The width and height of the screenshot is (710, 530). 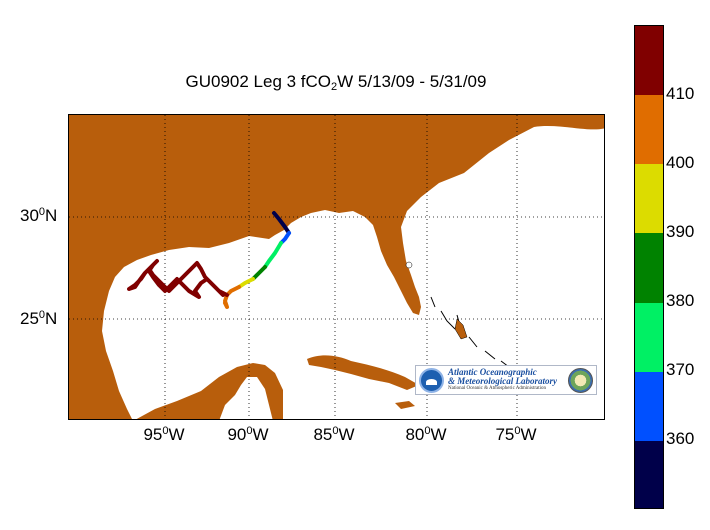 I want to click on lat-tick-30n: 300N, so click(x=39, y=215).